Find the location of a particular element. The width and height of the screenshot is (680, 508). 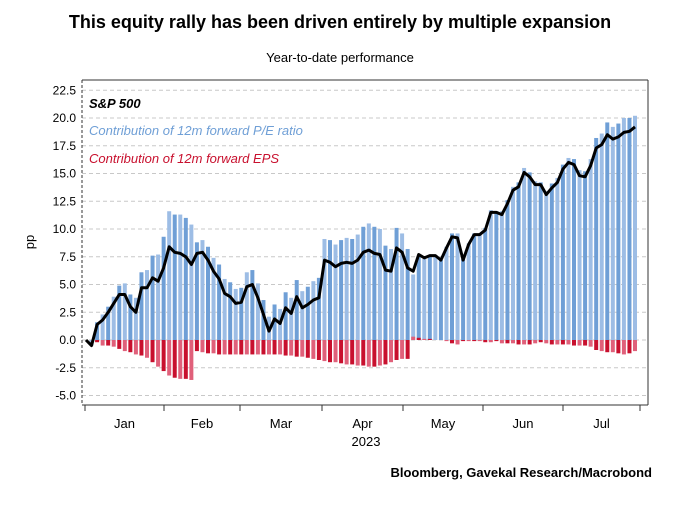

source-note: Bloomberg, Gavekal Research/Macrobond is located at coordinates (521, 472).